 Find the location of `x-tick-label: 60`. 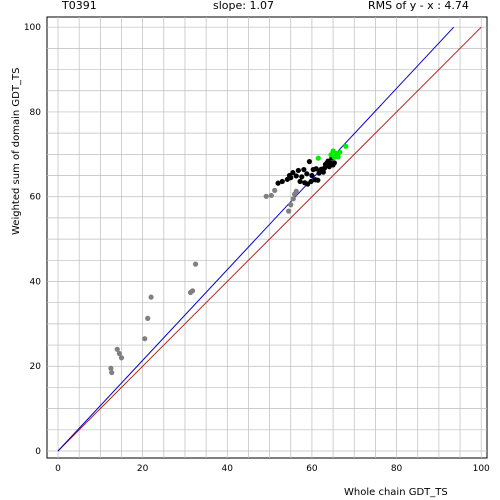

x-tick-label: 60 is located at coordinates (312, 469).